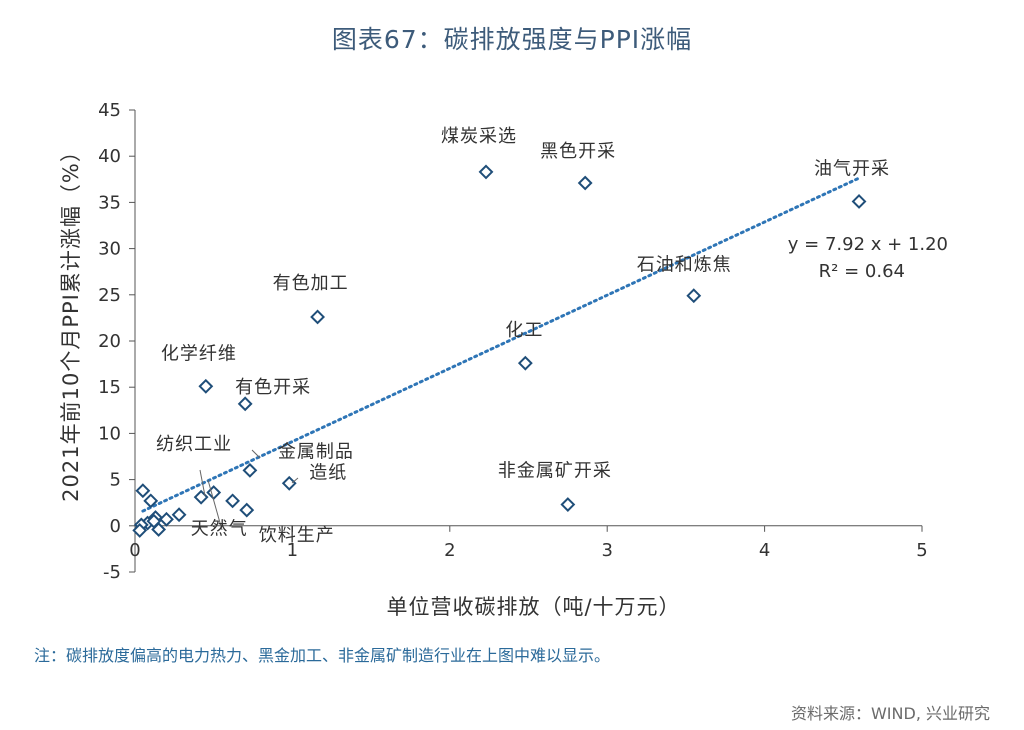  I want to click on x-tick-label: 0, so click(134, 550).